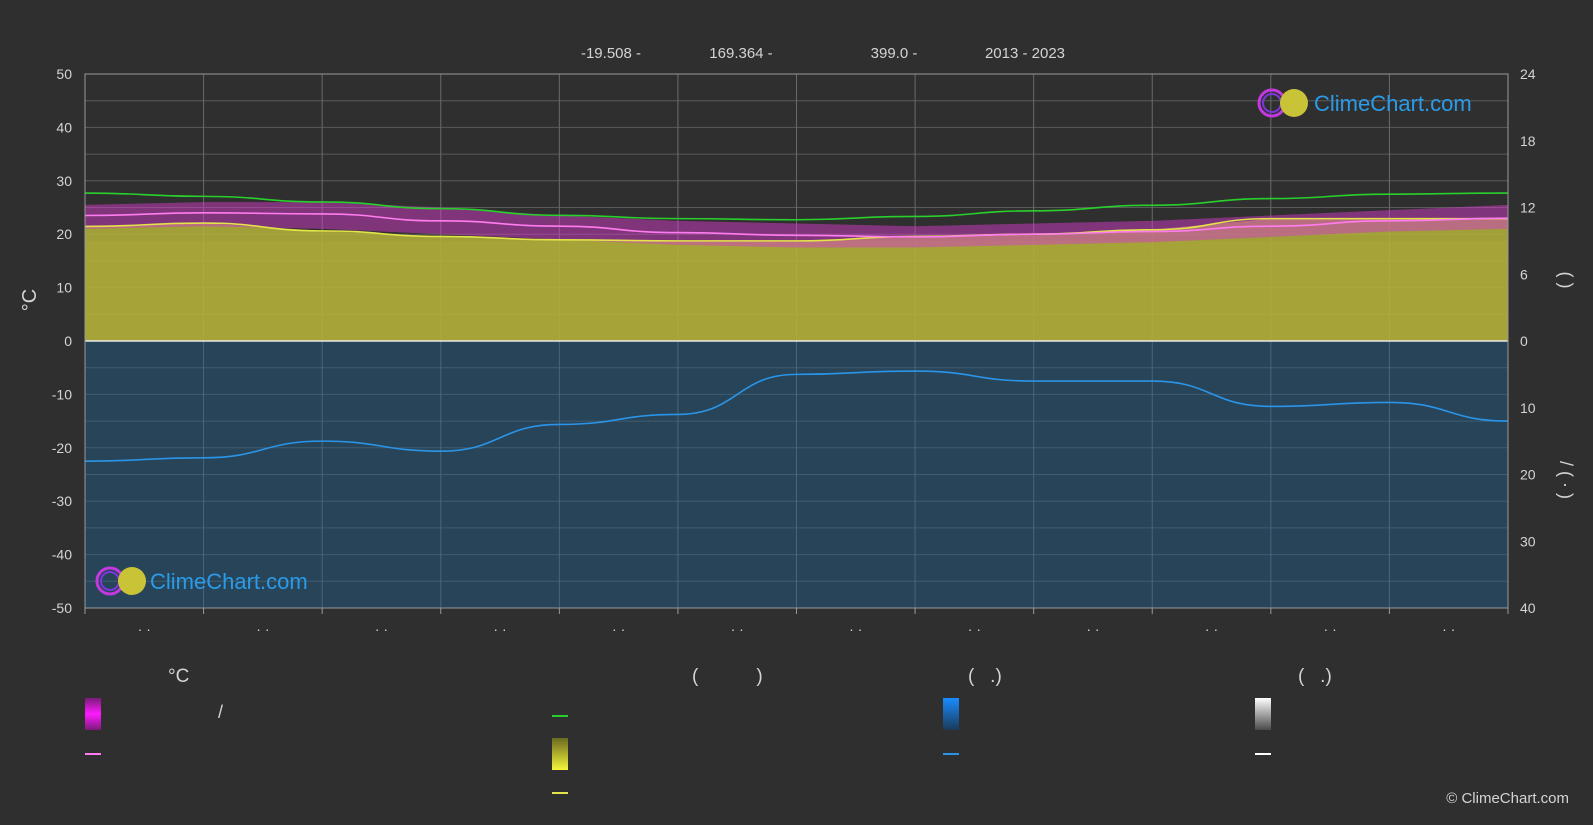  What do you see at coordinates (93, 754) in the screenshot?
I see `legend-swatch-temp-mean` at bounding box center [93, 754].